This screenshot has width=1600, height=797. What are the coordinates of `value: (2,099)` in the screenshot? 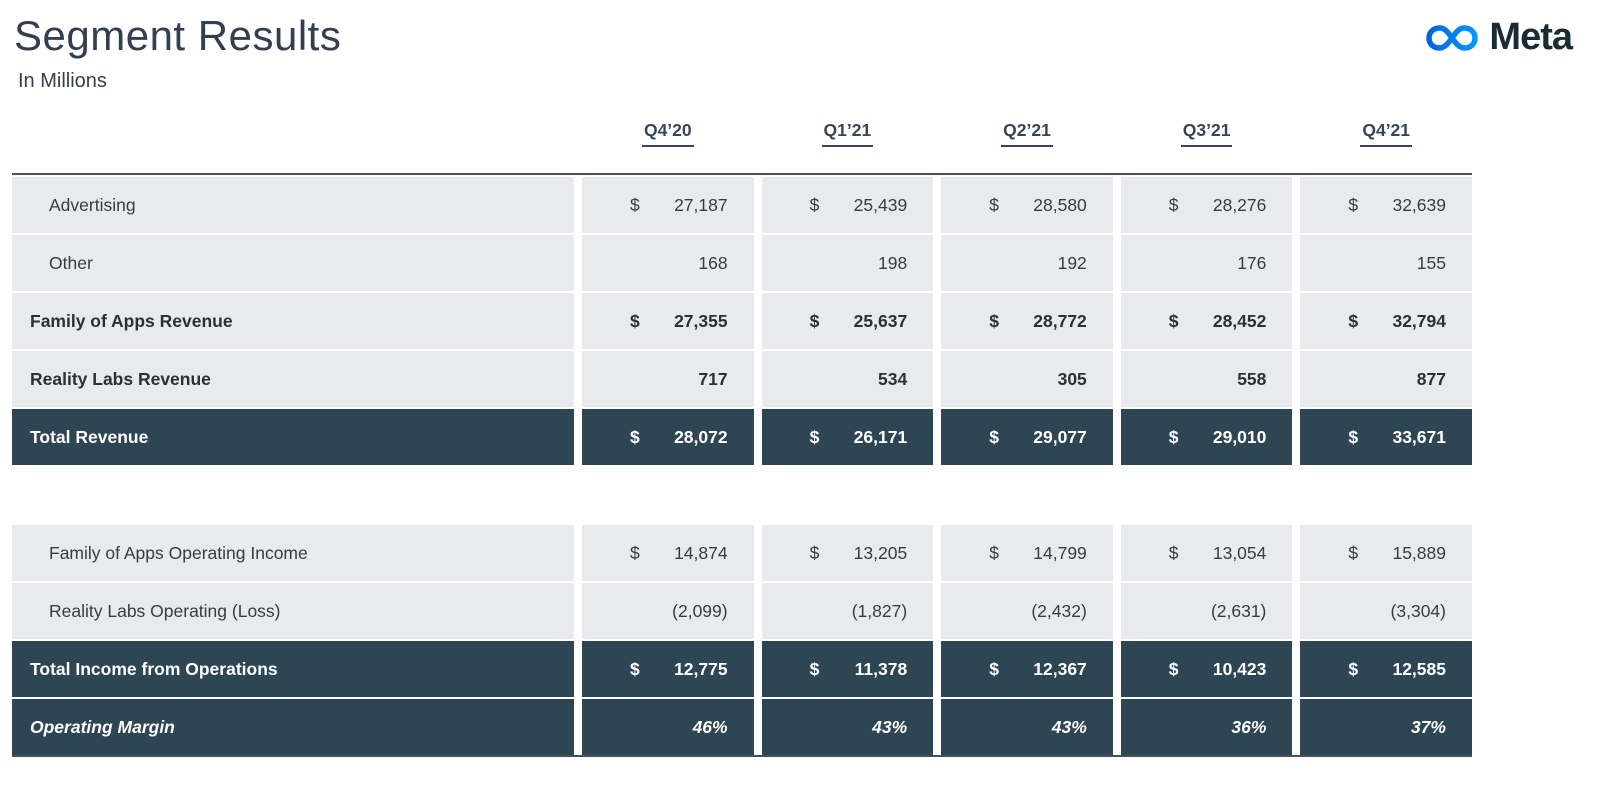 It's located at (700, 610).